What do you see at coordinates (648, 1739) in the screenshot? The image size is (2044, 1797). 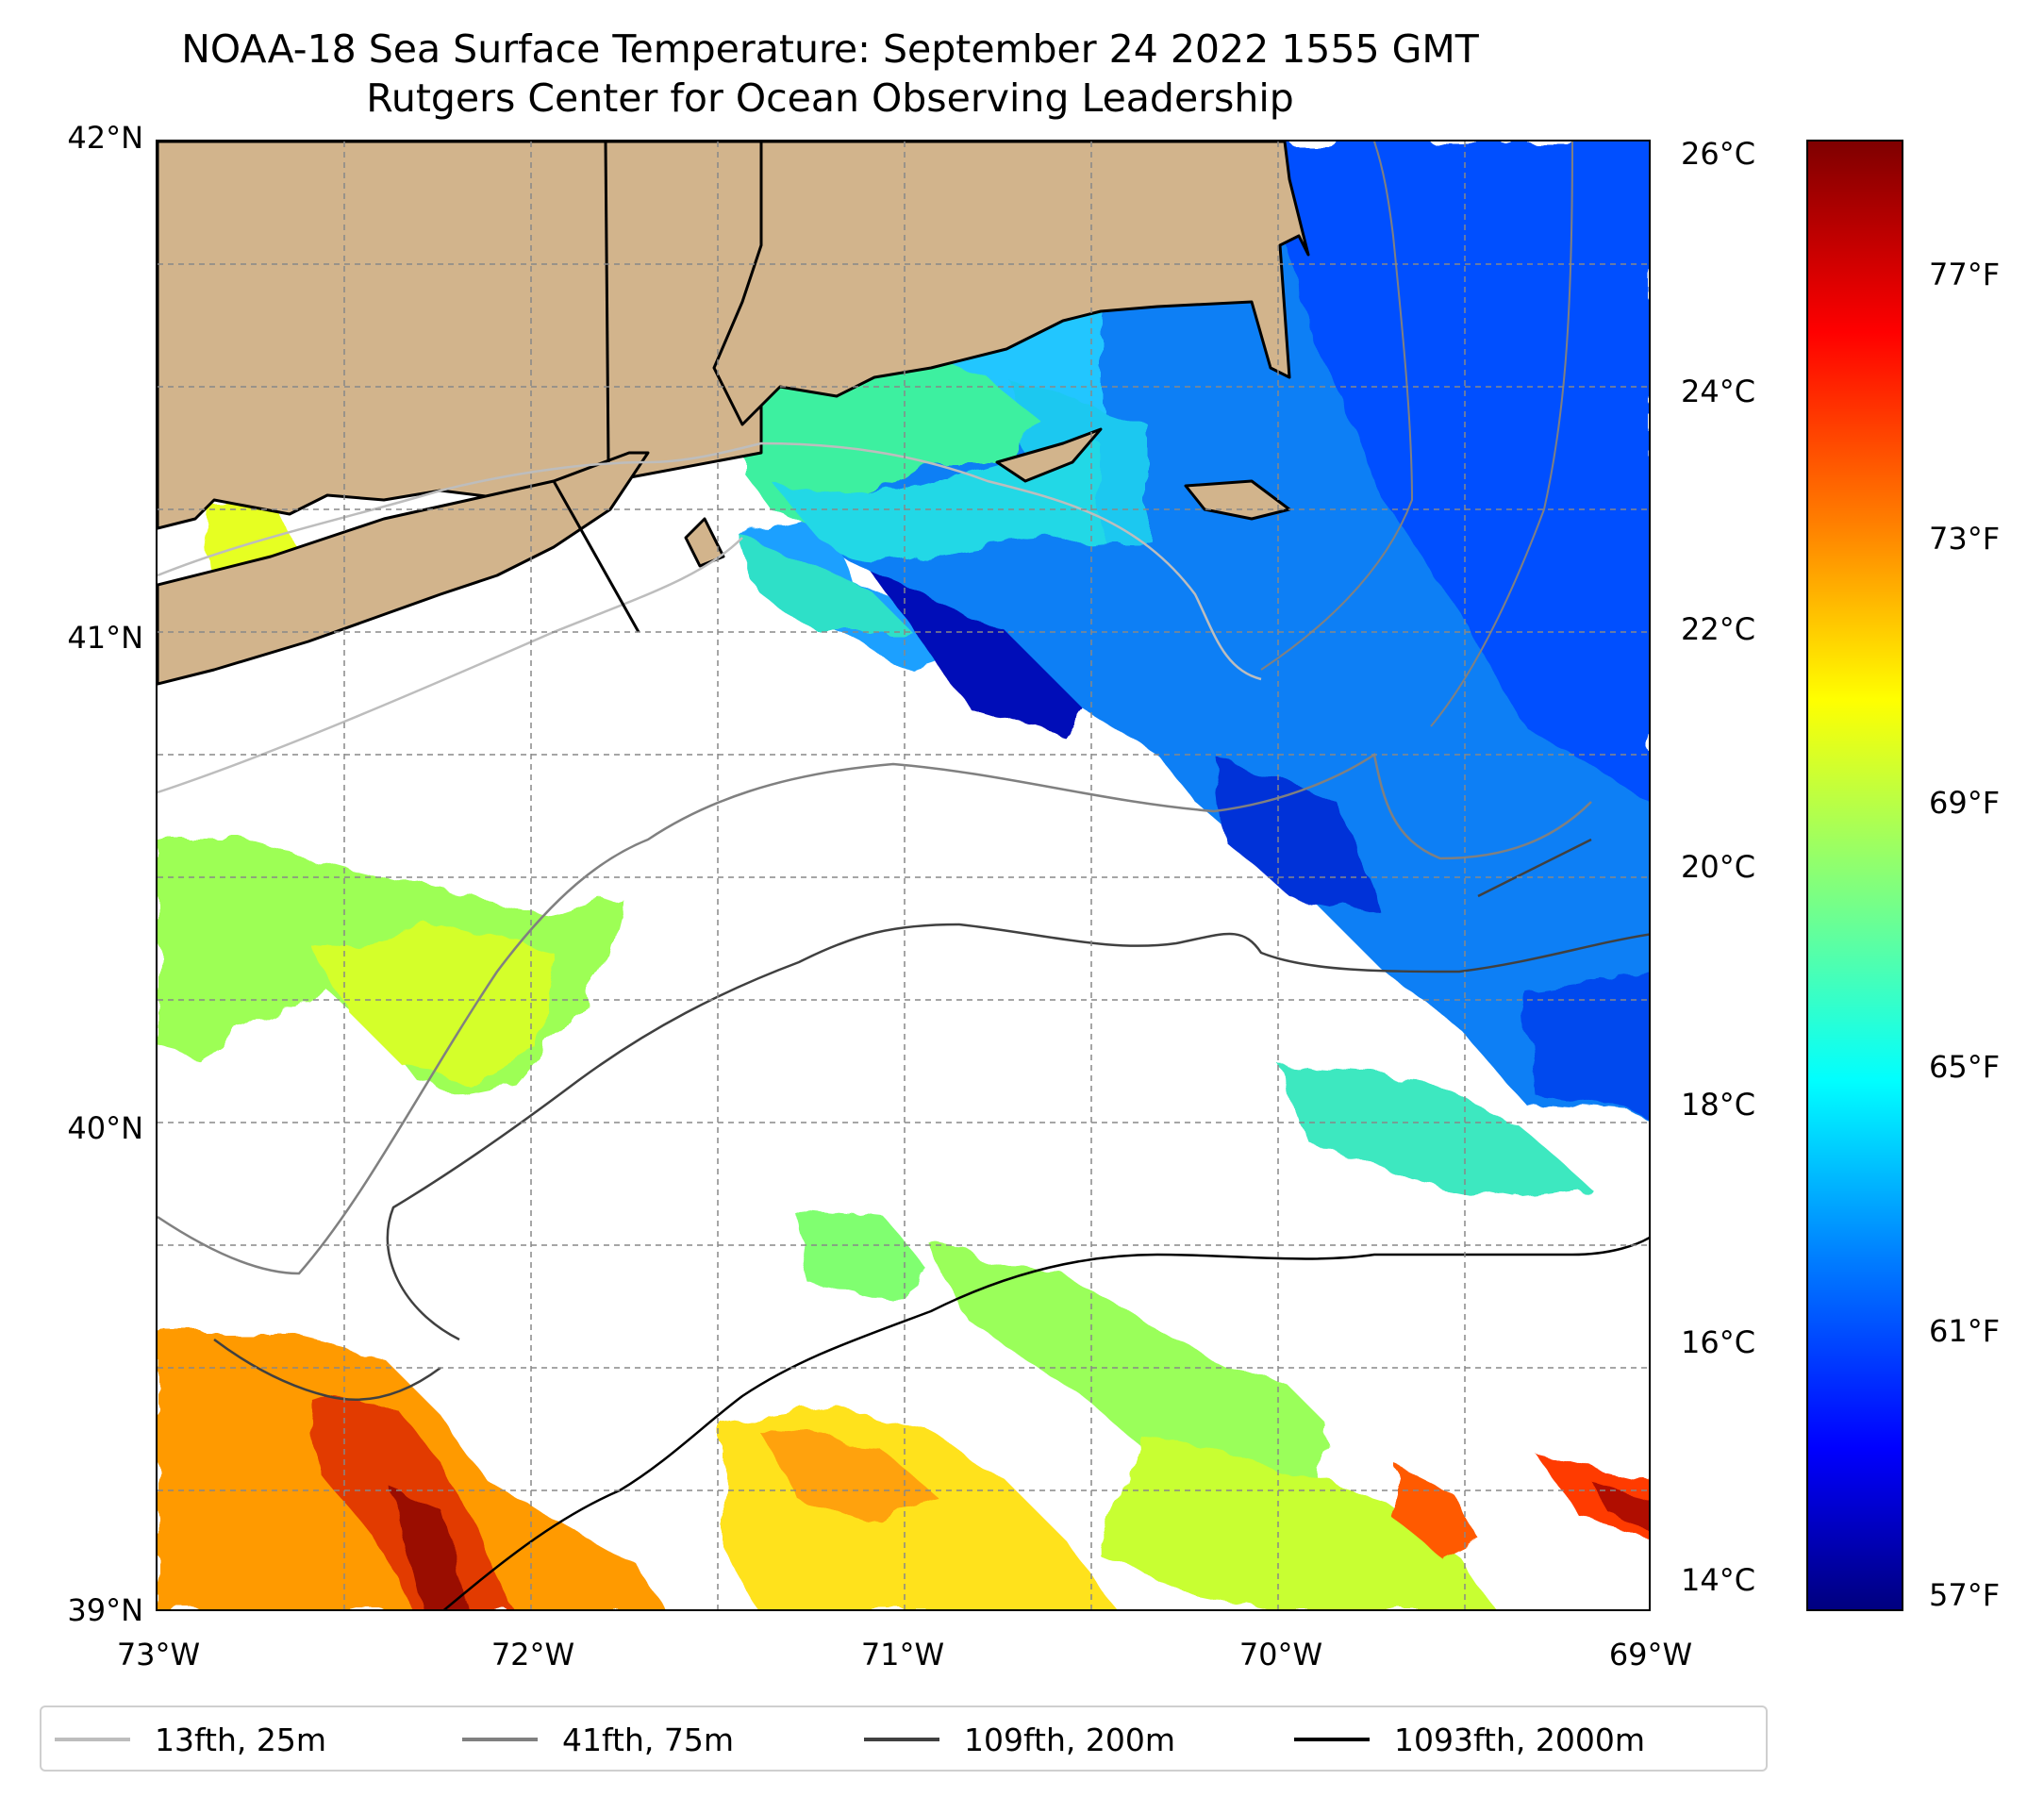 I see `legend-label: 41fth, 75m` at bounding box center [648, 1739].